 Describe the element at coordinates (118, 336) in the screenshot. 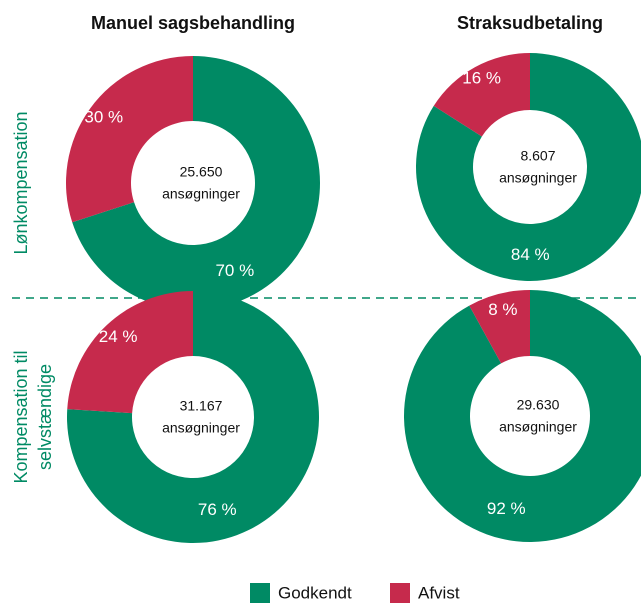

I see `value-label: 24 %` at that location.